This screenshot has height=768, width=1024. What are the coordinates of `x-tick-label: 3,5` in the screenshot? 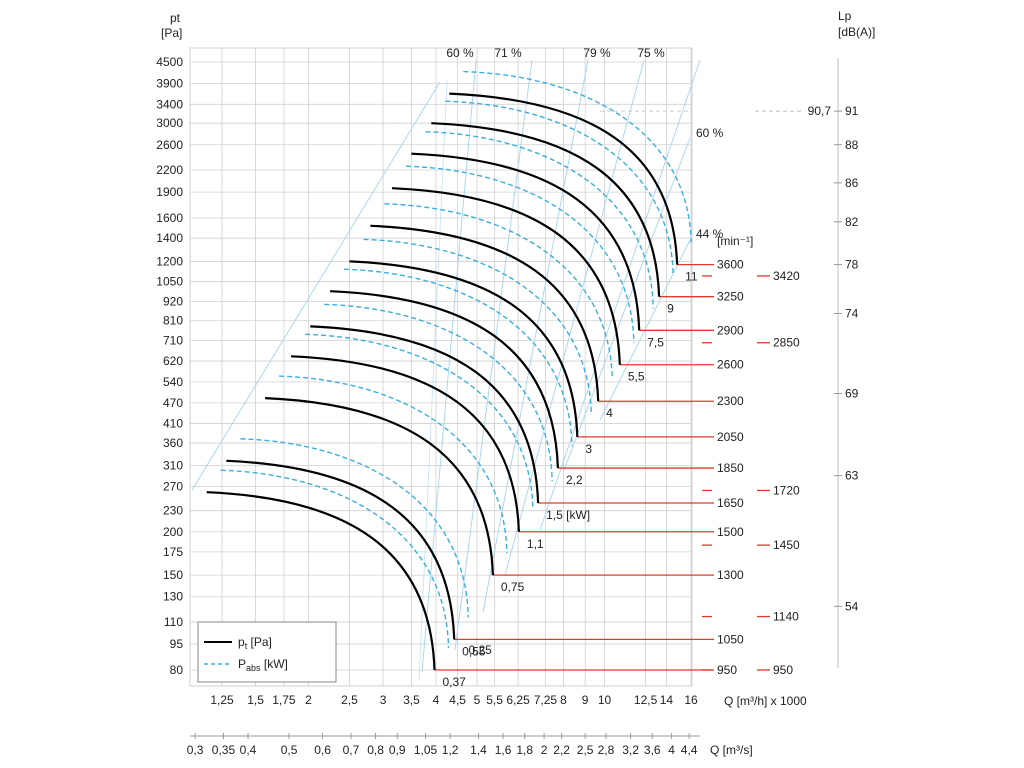 It's located at (411, 700).